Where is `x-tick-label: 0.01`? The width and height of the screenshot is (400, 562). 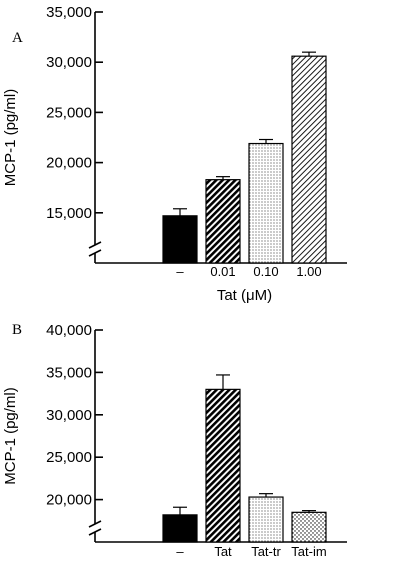 x-tick-label: 0.01 is located at coordinates (222, 271).